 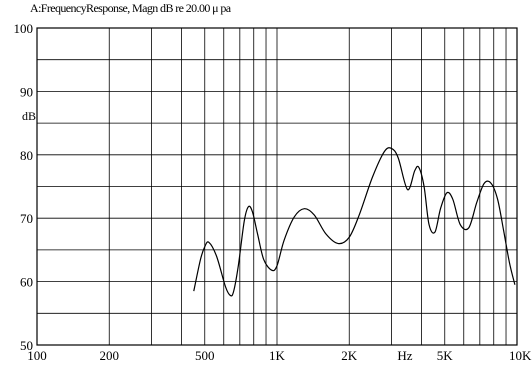 I want to click on y-tick-label: 70, so click(x=26, y=218).